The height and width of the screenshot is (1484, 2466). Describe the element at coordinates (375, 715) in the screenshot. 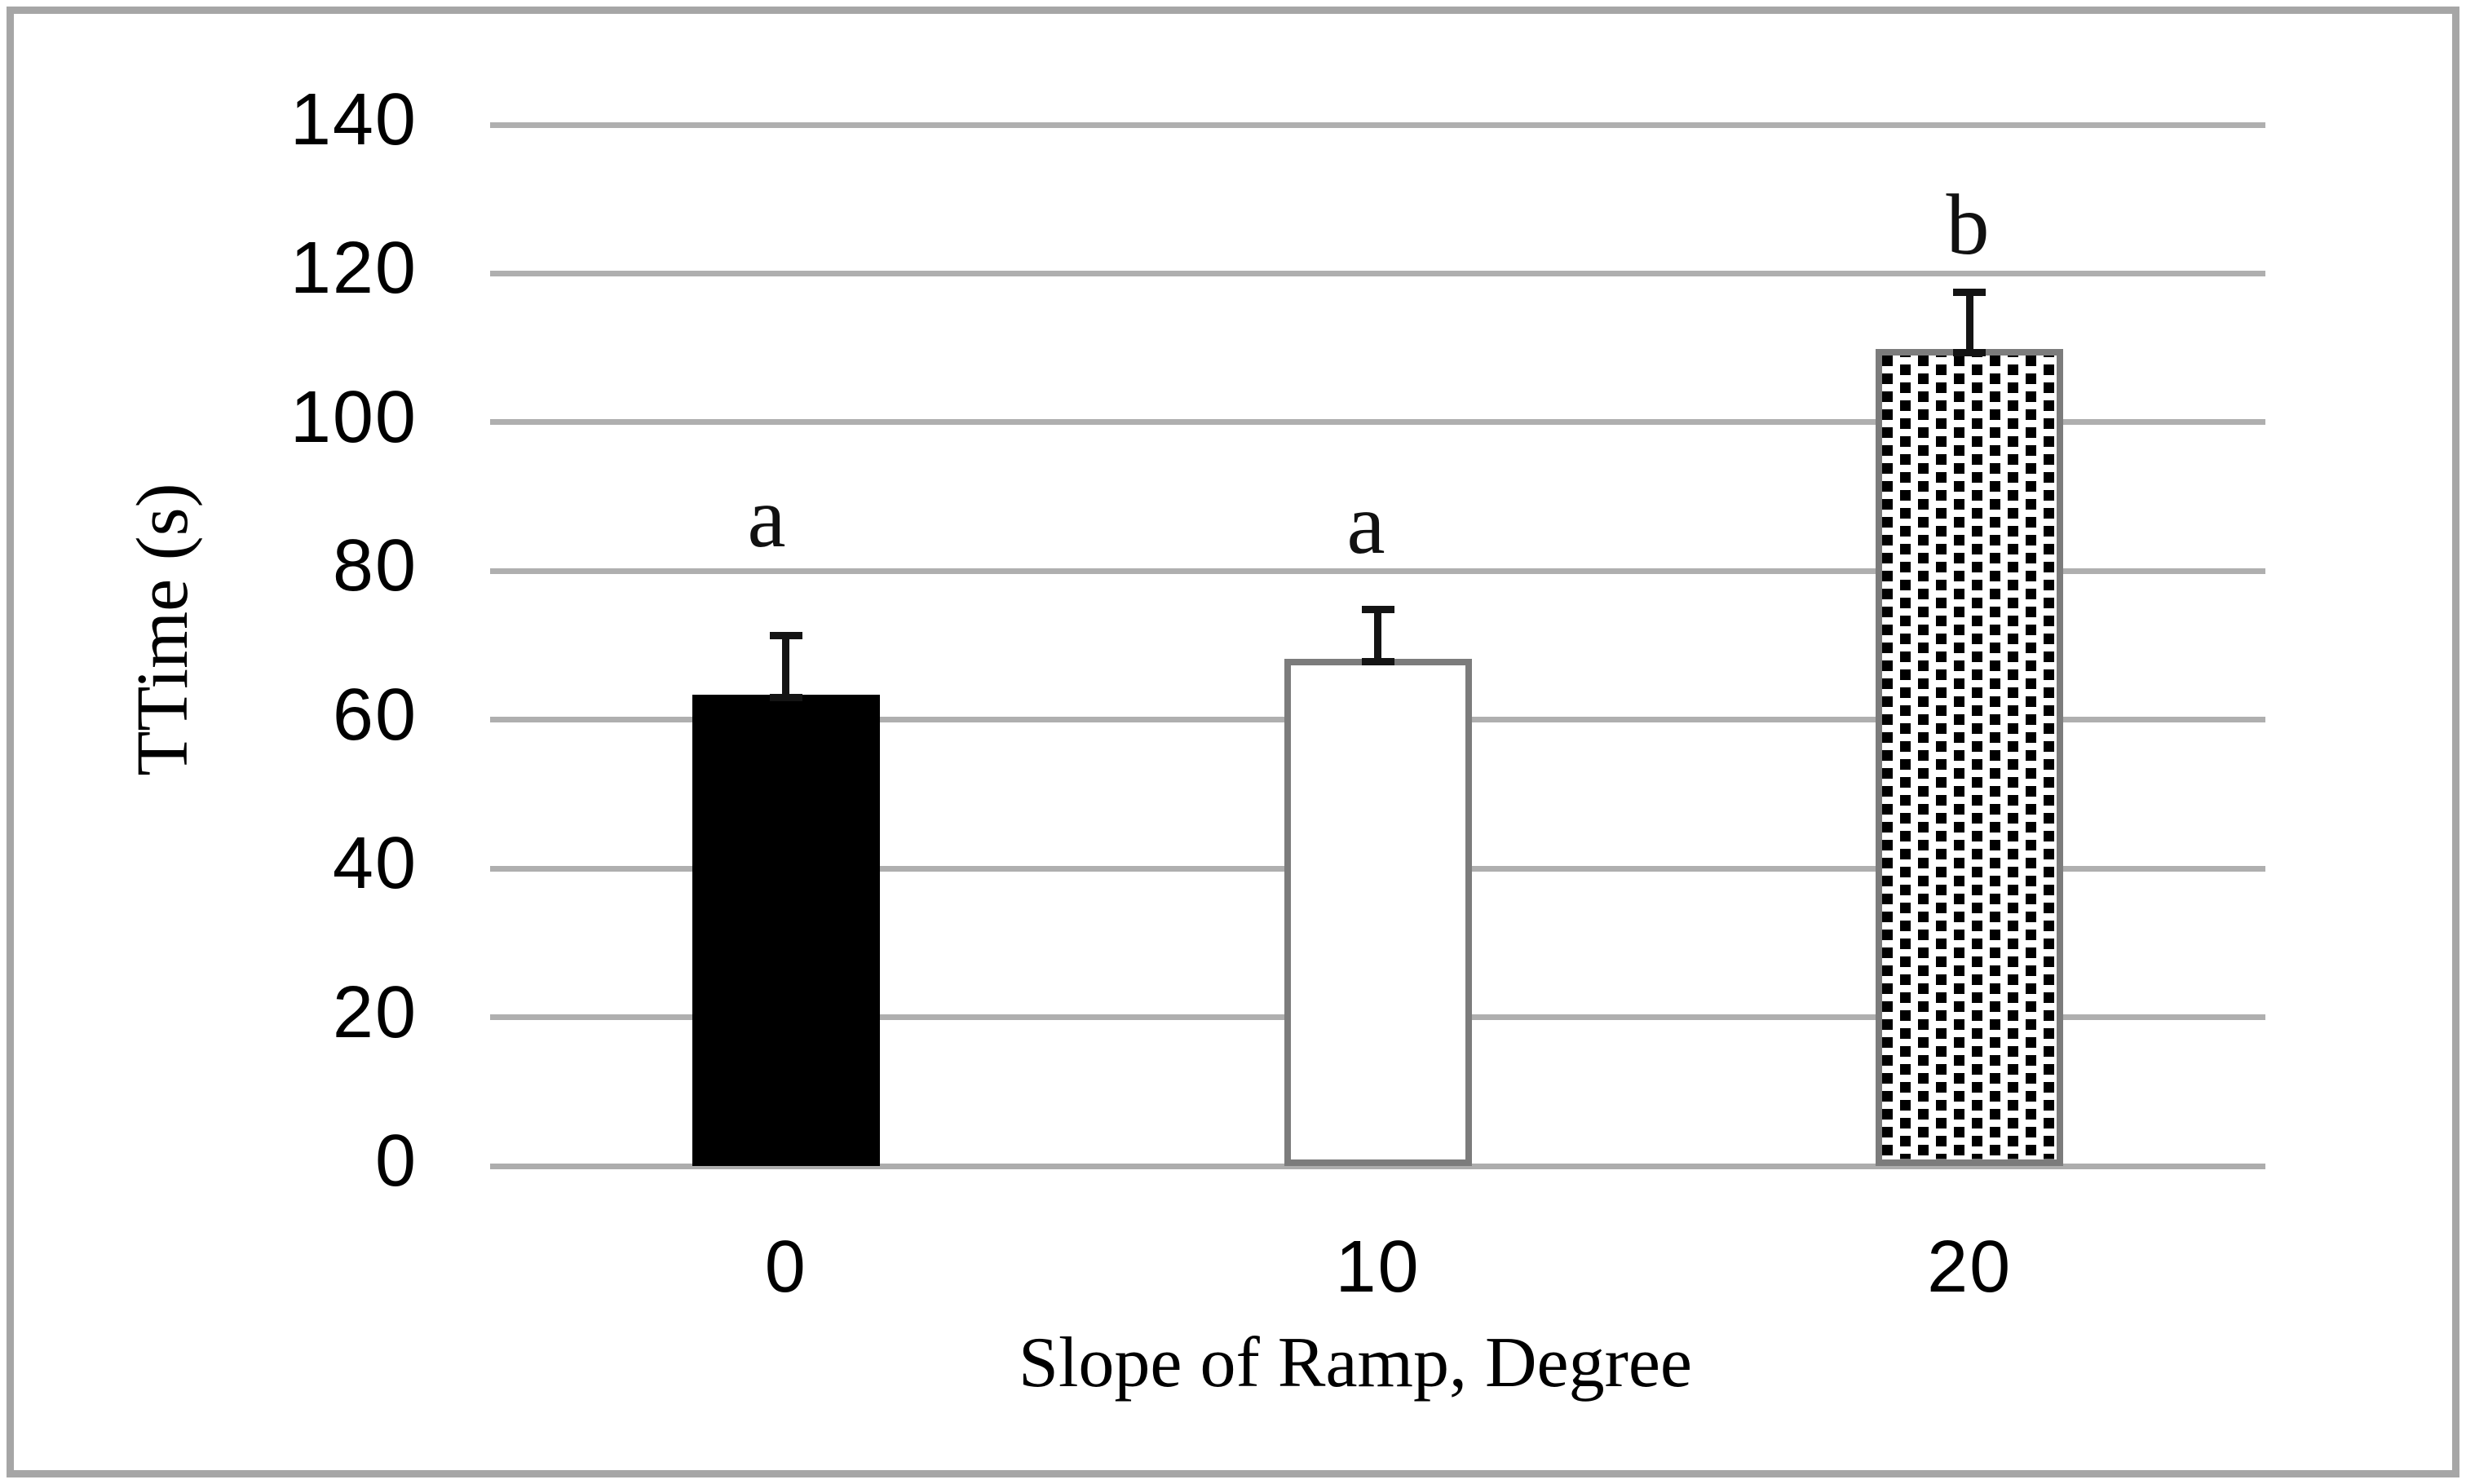

I see `y-tick-label-60: 60` at that location.